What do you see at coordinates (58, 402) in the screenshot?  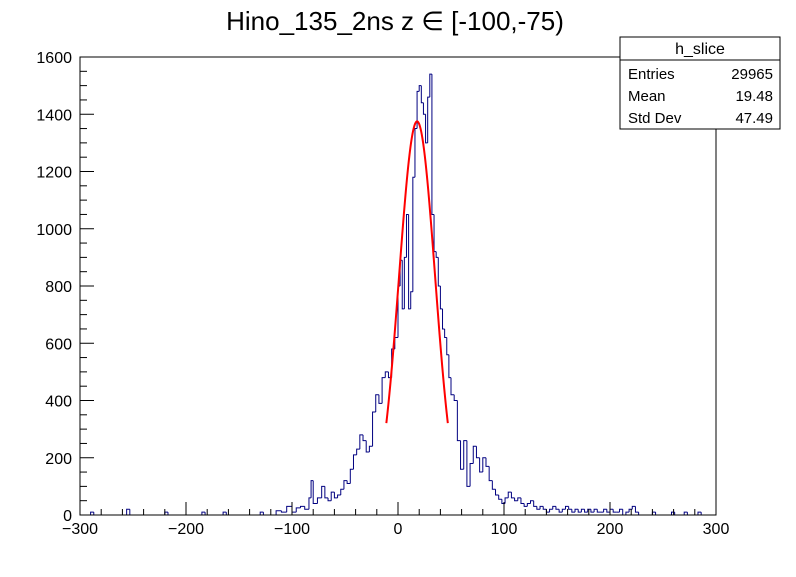 I see `y-tick-label: 400` at bounding box center [58, 402].